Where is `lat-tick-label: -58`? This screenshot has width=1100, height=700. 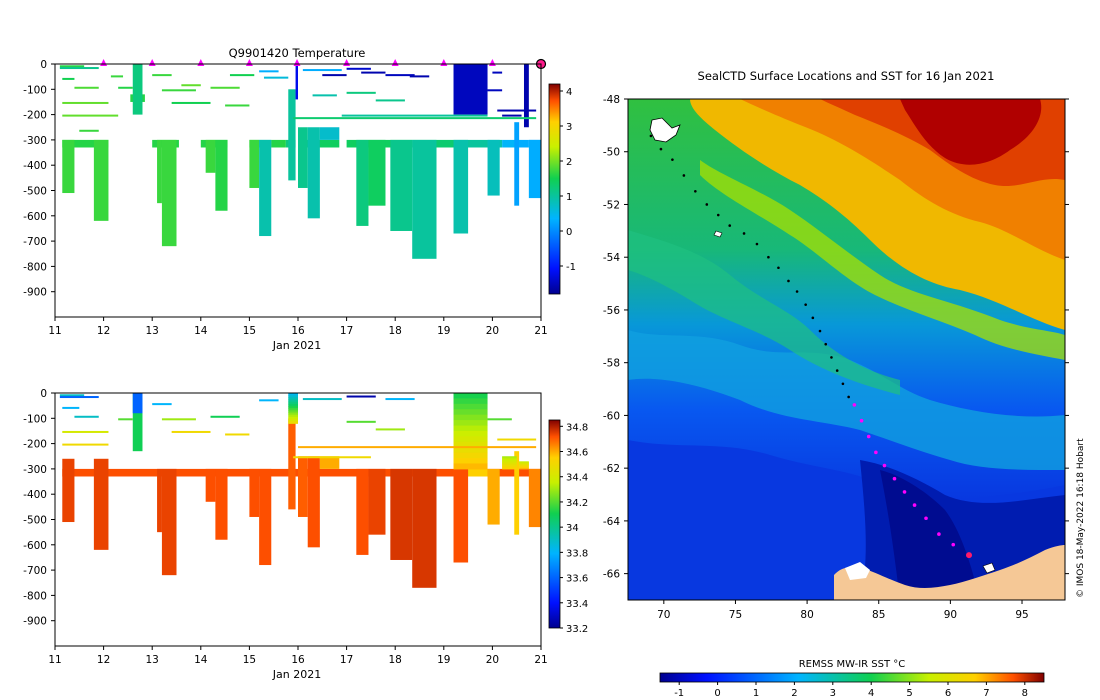
lat-tick-label: -58 is located at coordinates (611, 364).